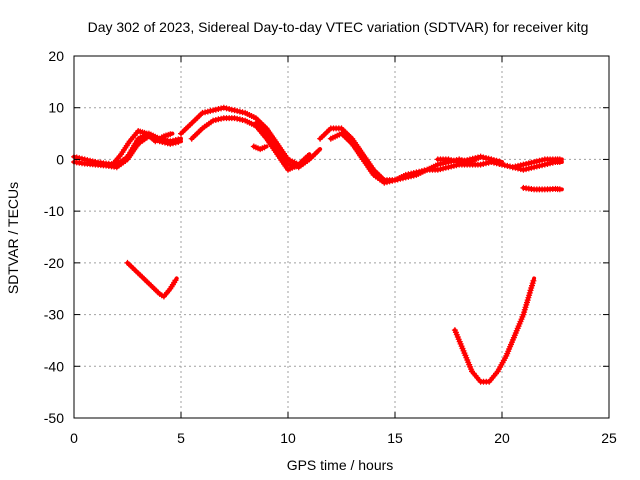  Describe the element at coordinates (151, 279) in the screenshot. I see `series-track-m` at that location.